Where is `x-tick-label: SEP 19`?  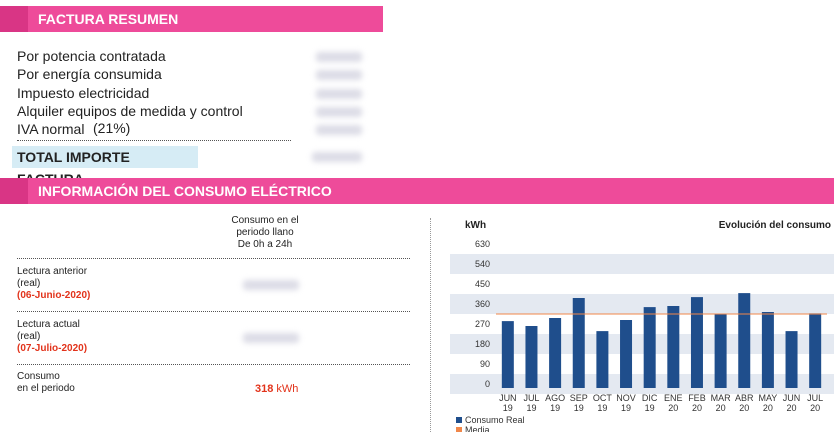 x-tick-label: SEP 19 is located at coordinates (578, 403).